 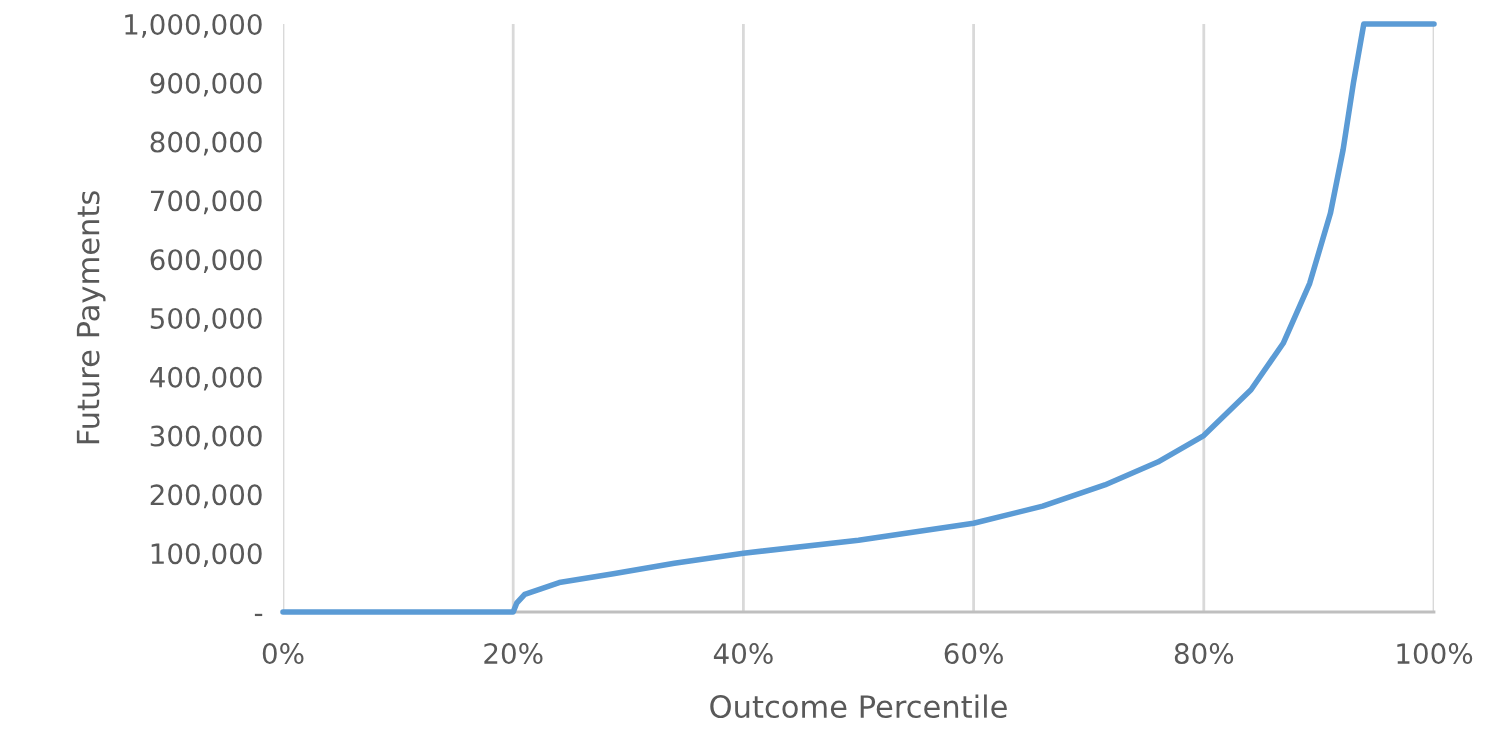 I want to click on y-axis-title: Future Payments, so click(x=91, y=317).